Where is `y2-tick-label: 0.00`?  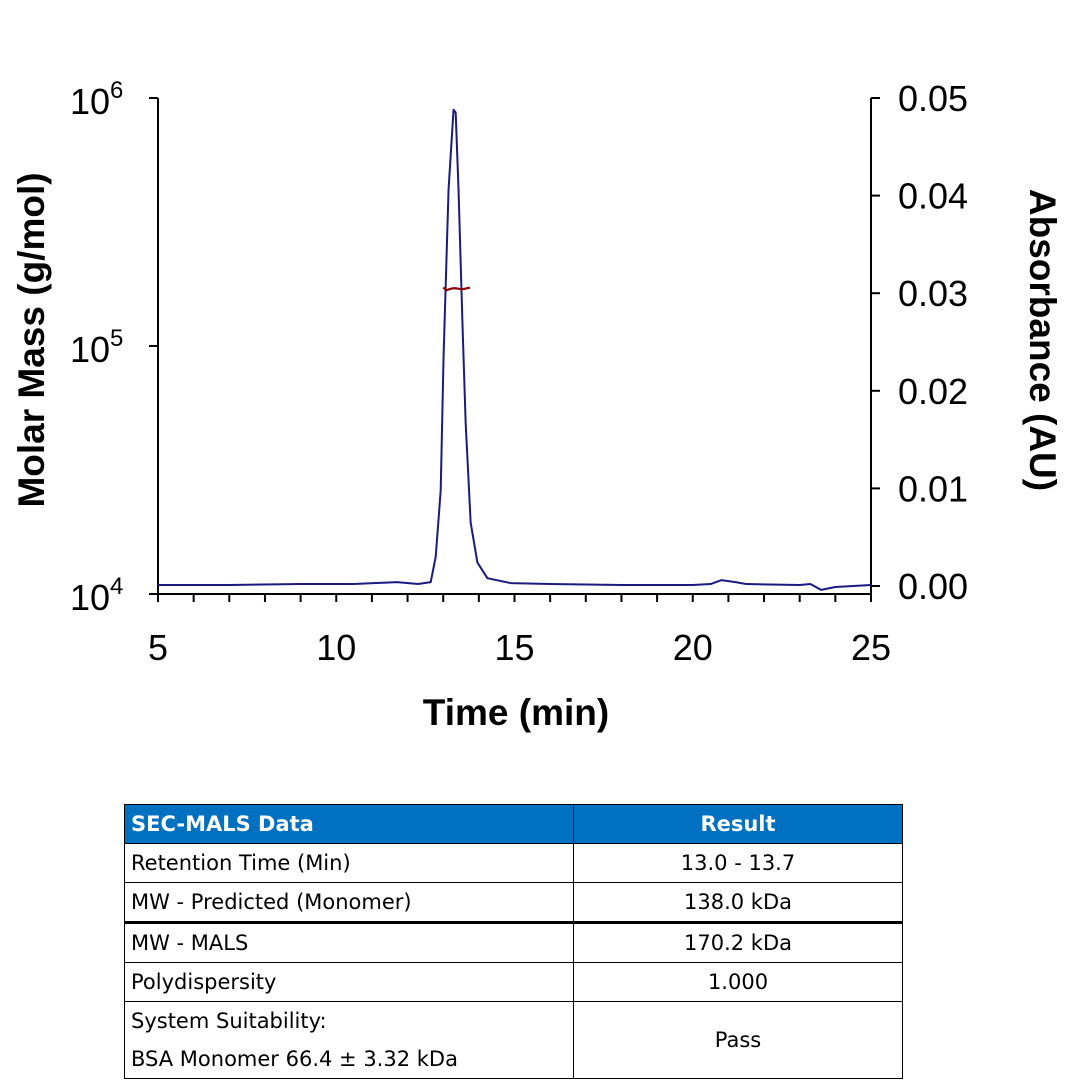 y2-tick-label: 0.00 is located at coordinates (933, 586).